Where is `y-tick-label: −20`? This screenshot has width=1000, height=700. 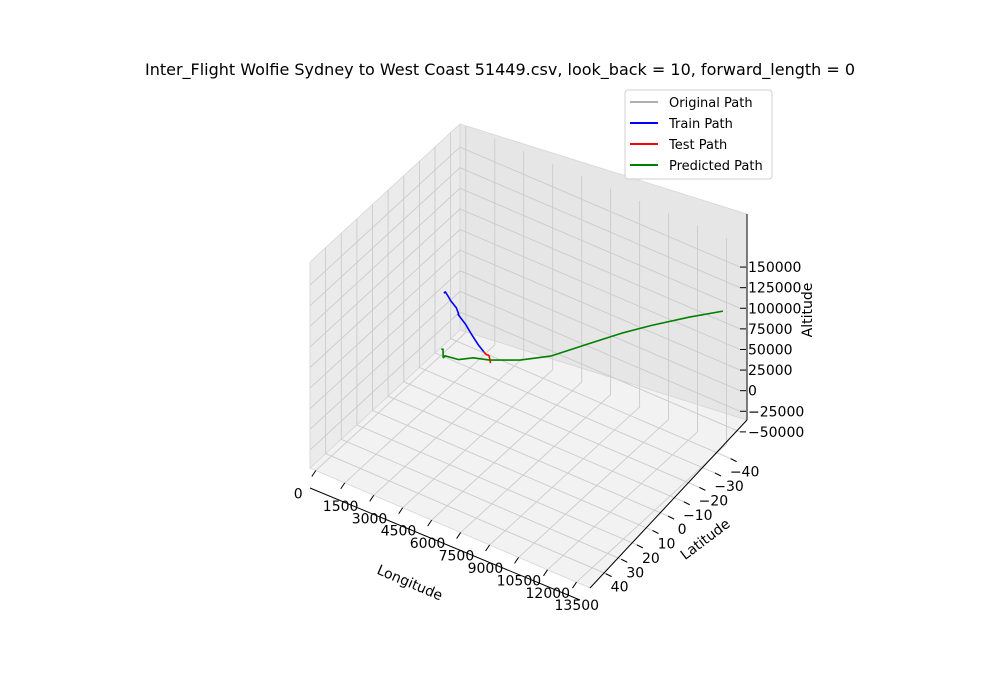 y-tick-label: −20 is located at coordinates (714, 501).